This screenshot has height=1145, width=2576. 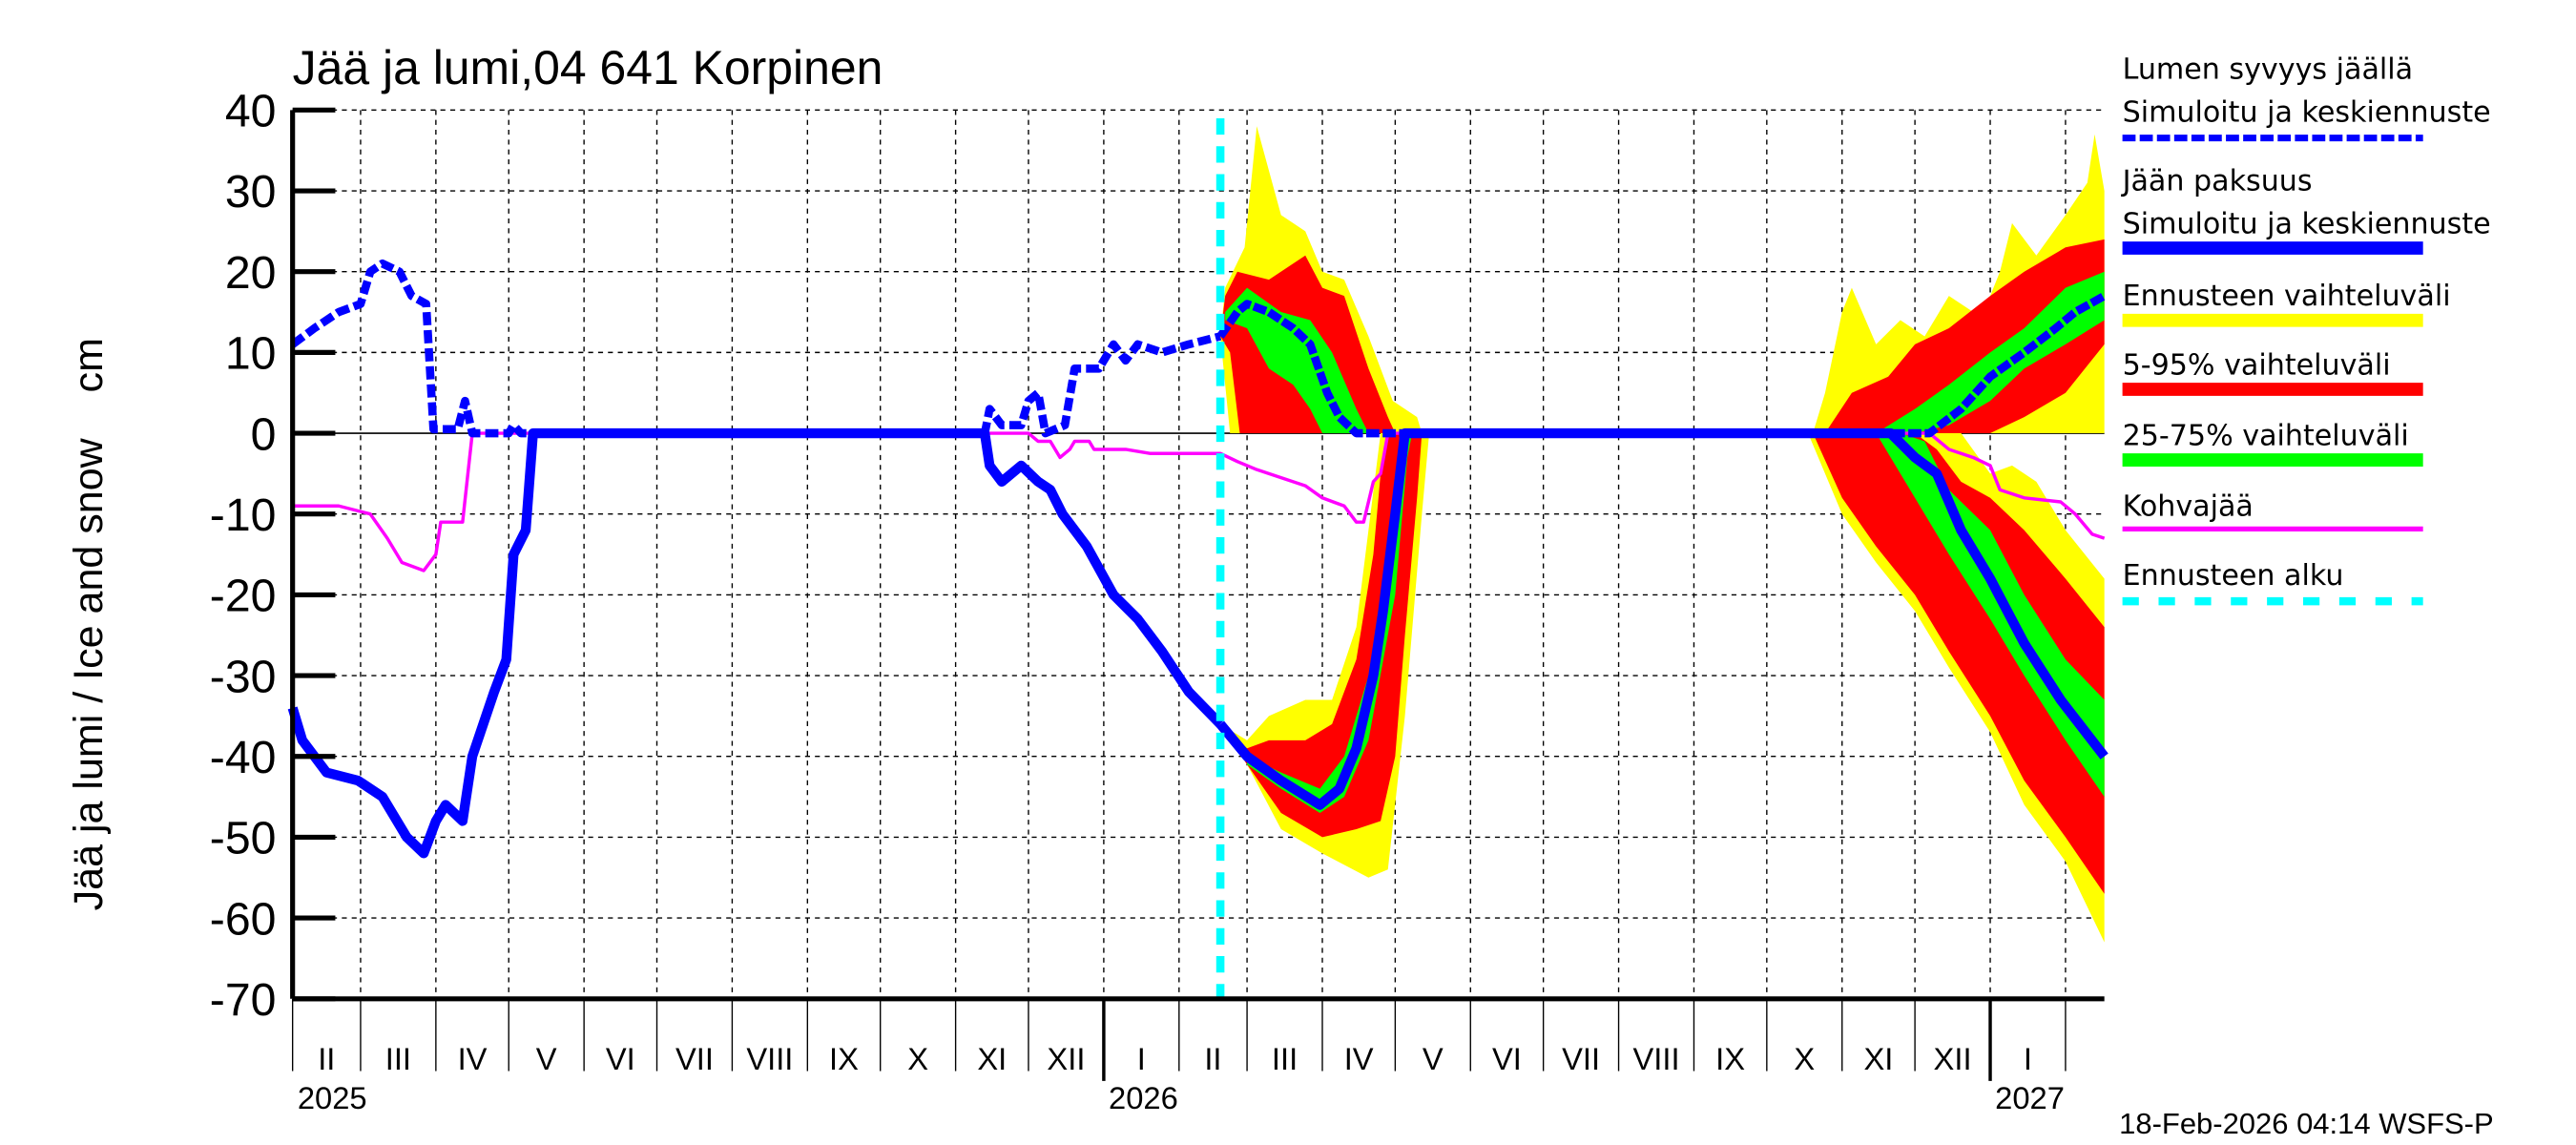 I want to click on y-tick-label: -10, so click(x=243, y=515).